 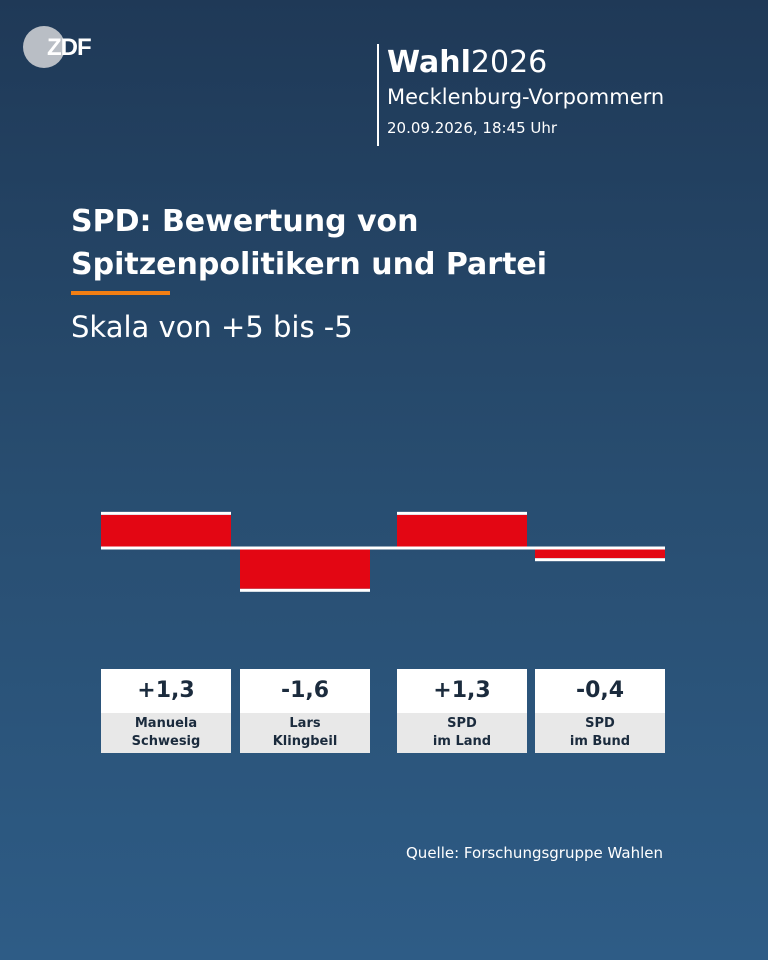 What do you see at coordinates (309, 264) in the screenshot?
I see `title-line-2: Spitzenpolitikern und Partei` at bounding box center [309, 264].